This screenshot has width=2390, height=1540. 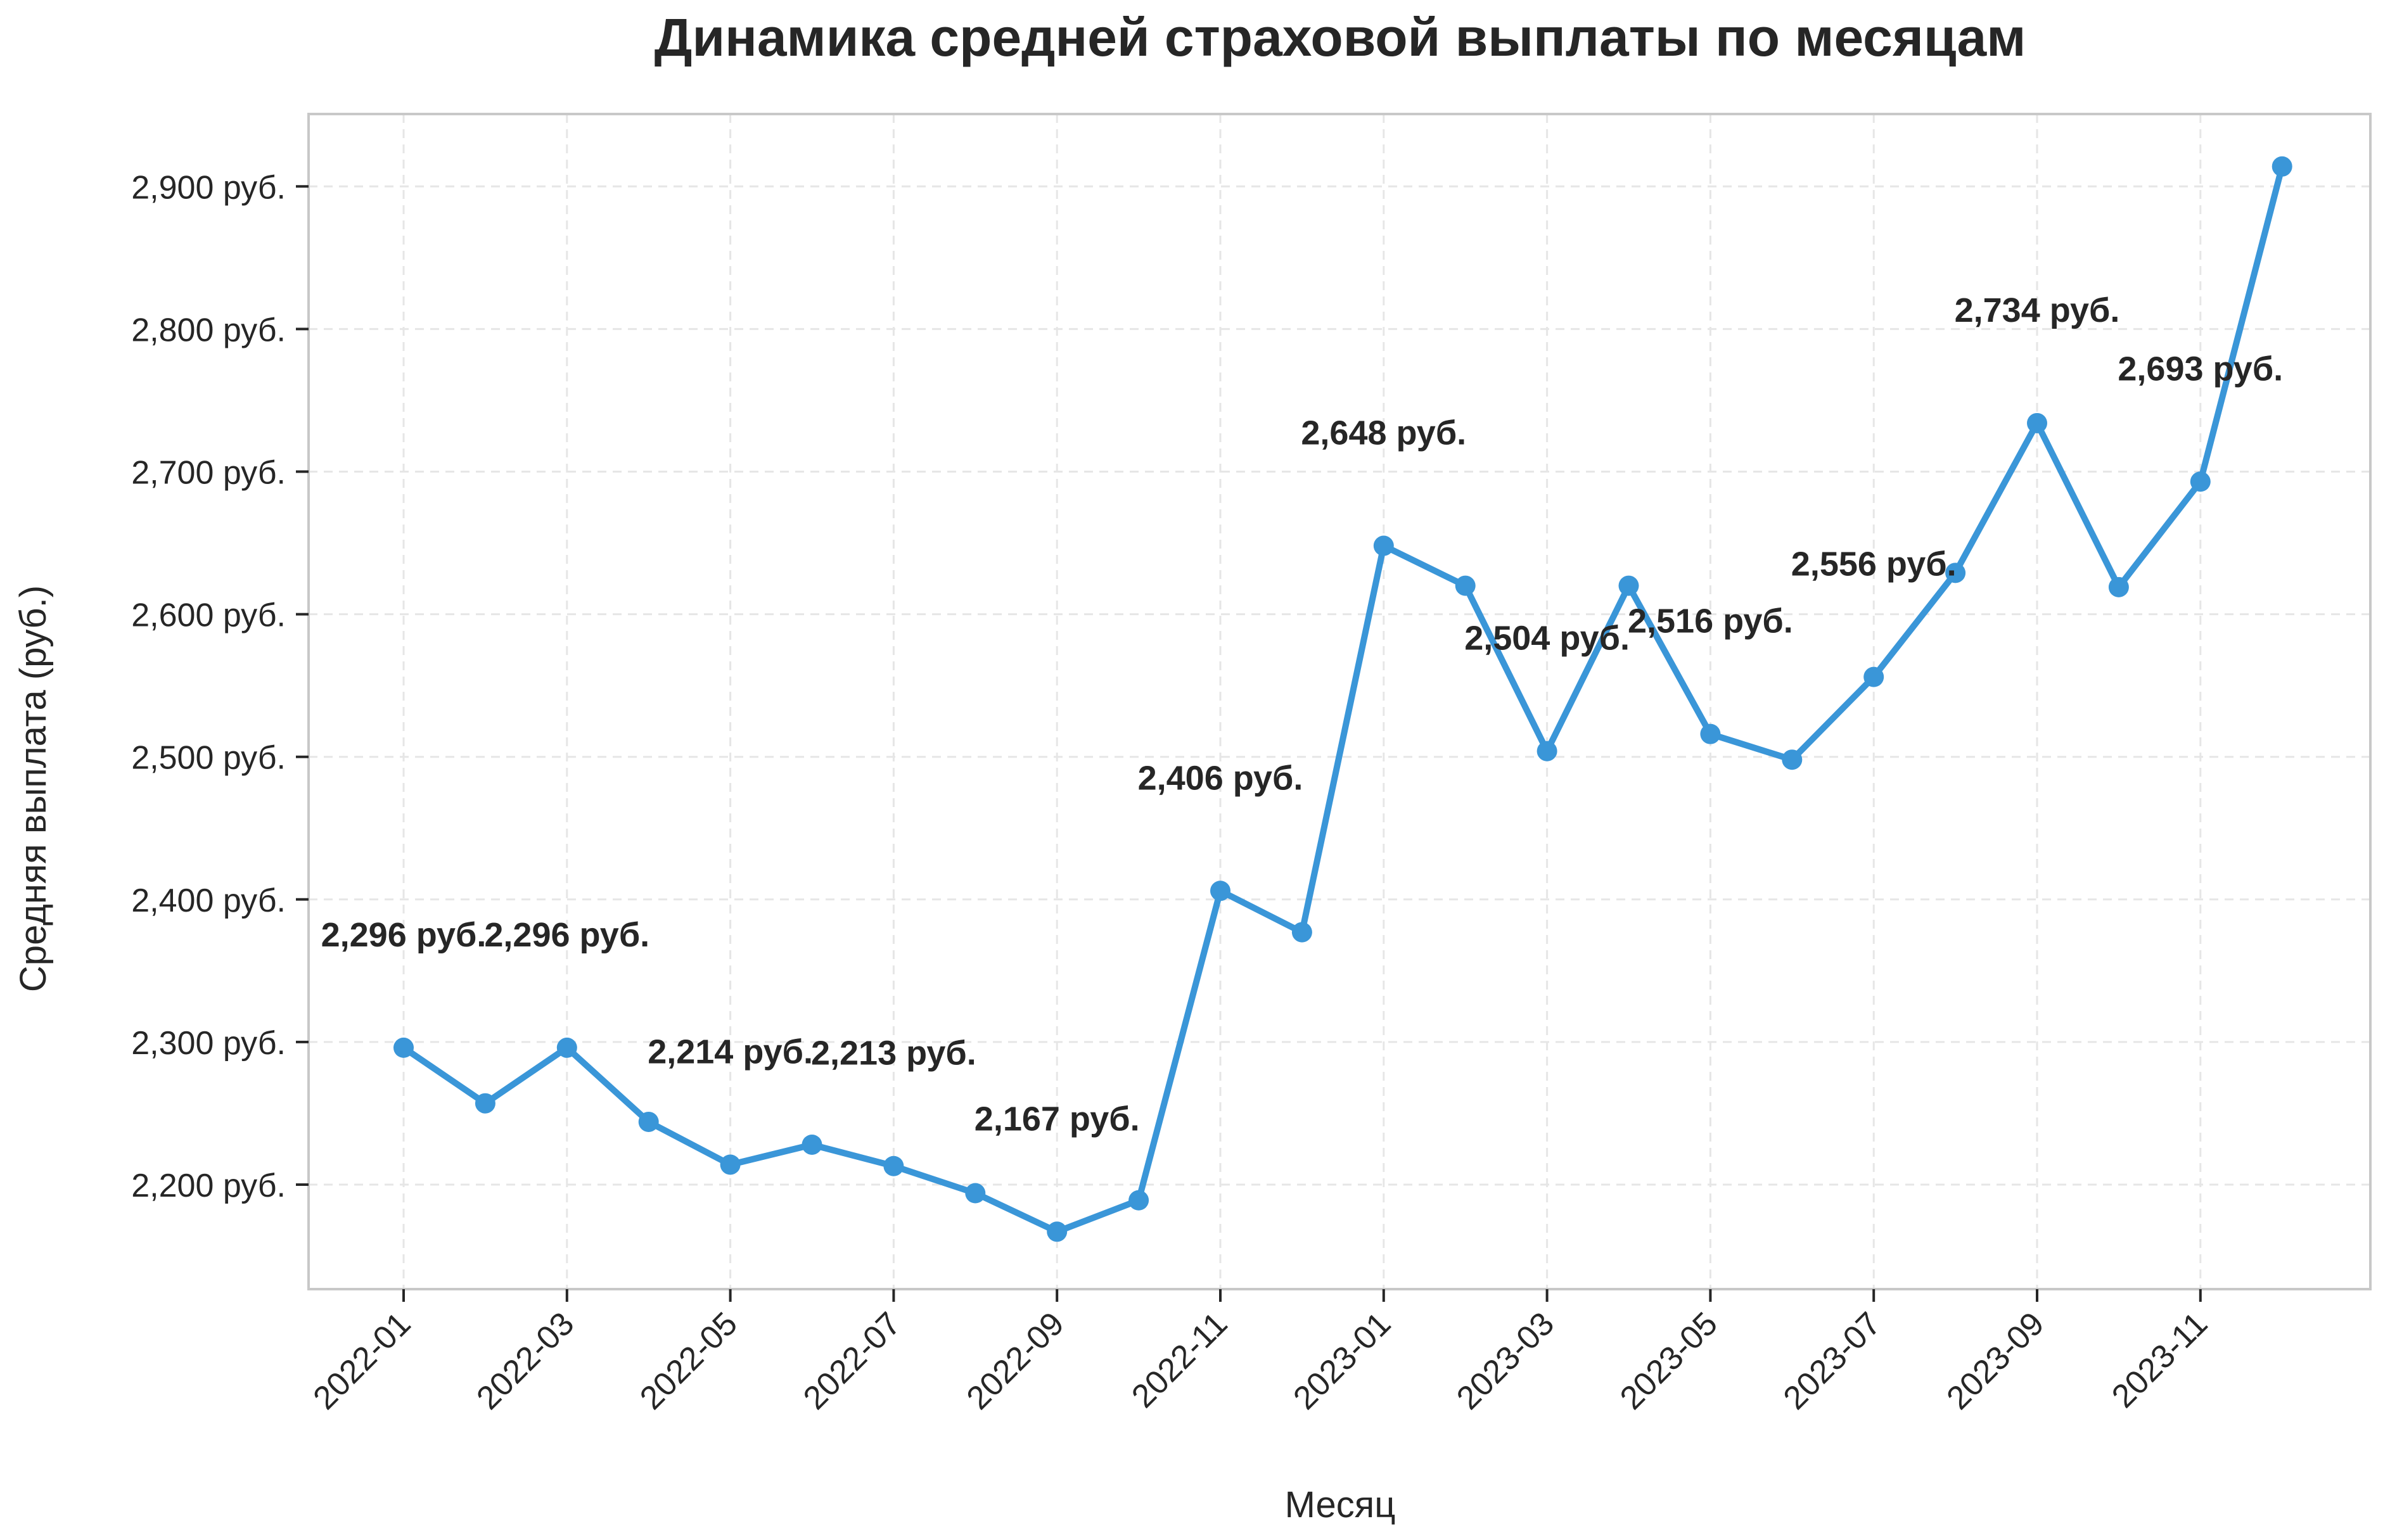 What do you see at coordinates (208, 330) in the screenshot?
I see `y-tick-label: 2,800 руб.` at bounding box center [208, 330].